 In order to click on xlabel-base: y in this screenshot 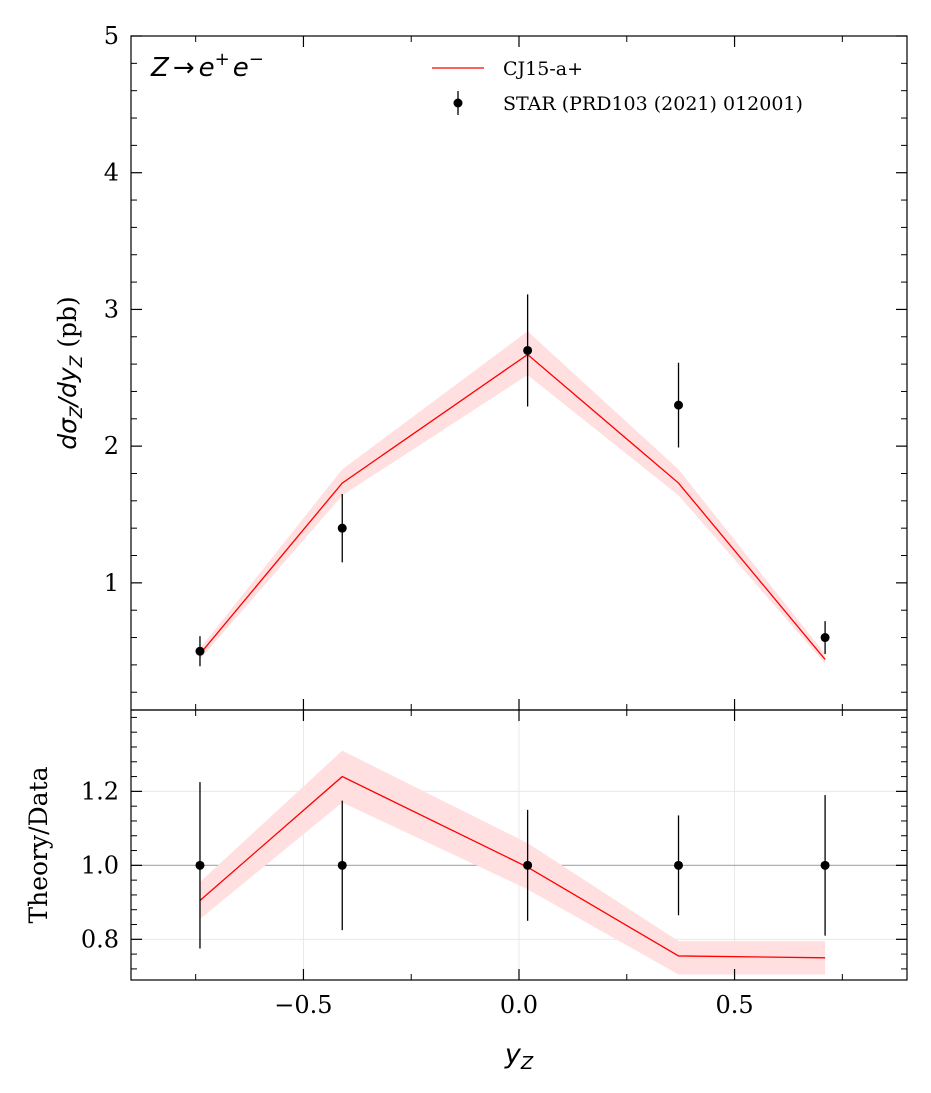, I will do `click(513, 1054)`.